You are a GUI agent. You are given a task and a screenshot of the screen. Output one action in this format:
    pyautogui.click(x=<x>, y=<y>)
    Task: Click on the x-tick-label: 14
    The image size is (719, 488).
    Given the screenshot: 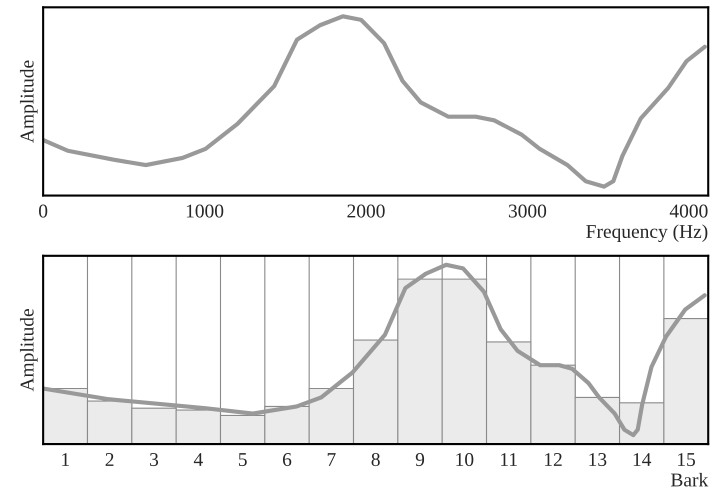 What is the action you would take?
    pyautogui.click(x=643, y=459)
    